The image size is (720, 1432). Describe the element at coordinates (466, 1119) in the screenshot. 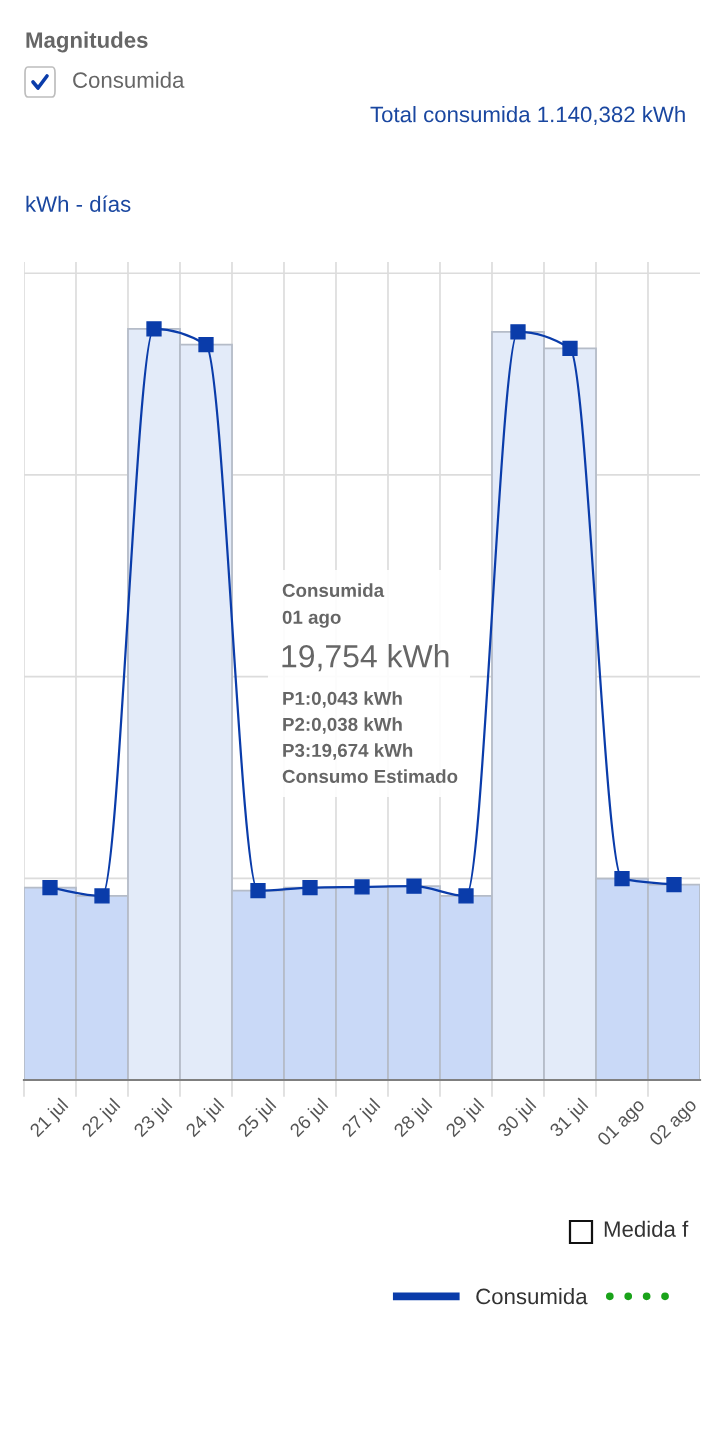

I see `x-tick-label: 29 jul` at that location.